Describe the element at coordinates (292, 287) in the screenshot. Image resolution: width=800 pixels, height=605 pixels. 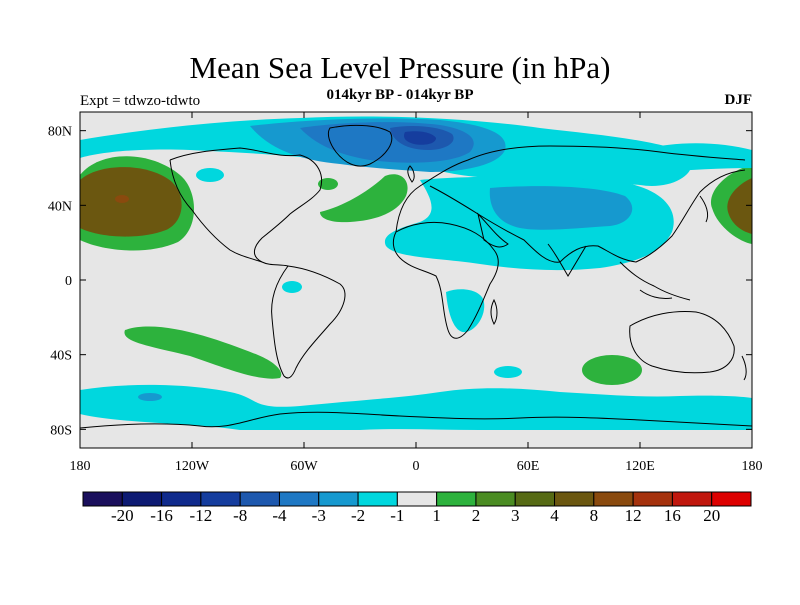
I see `anomaly-amazon-low` at that location.